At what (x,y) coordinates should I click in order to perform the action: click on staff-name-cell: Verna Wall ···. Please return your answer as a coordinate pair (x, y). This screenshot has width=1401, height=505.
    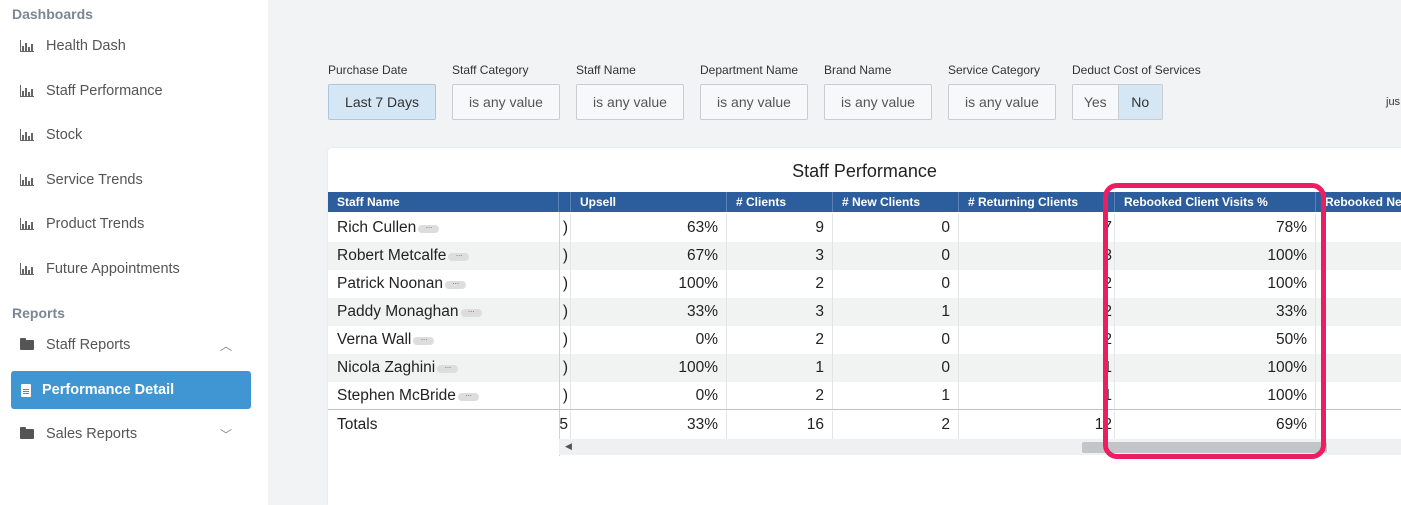
    Looking at the image, I should click on (443, 340).